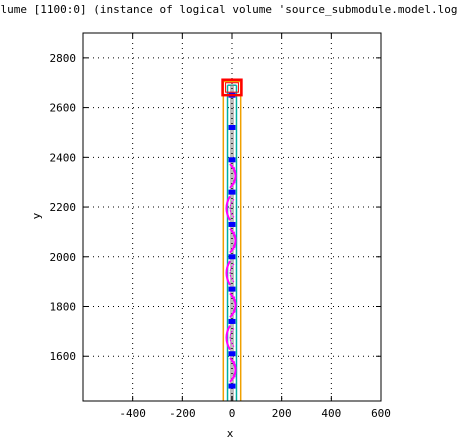  What do you see at coordinates (381, 413) in the screenshot?
I see `x-tick-label: 600` at bounding box center [381, 413].